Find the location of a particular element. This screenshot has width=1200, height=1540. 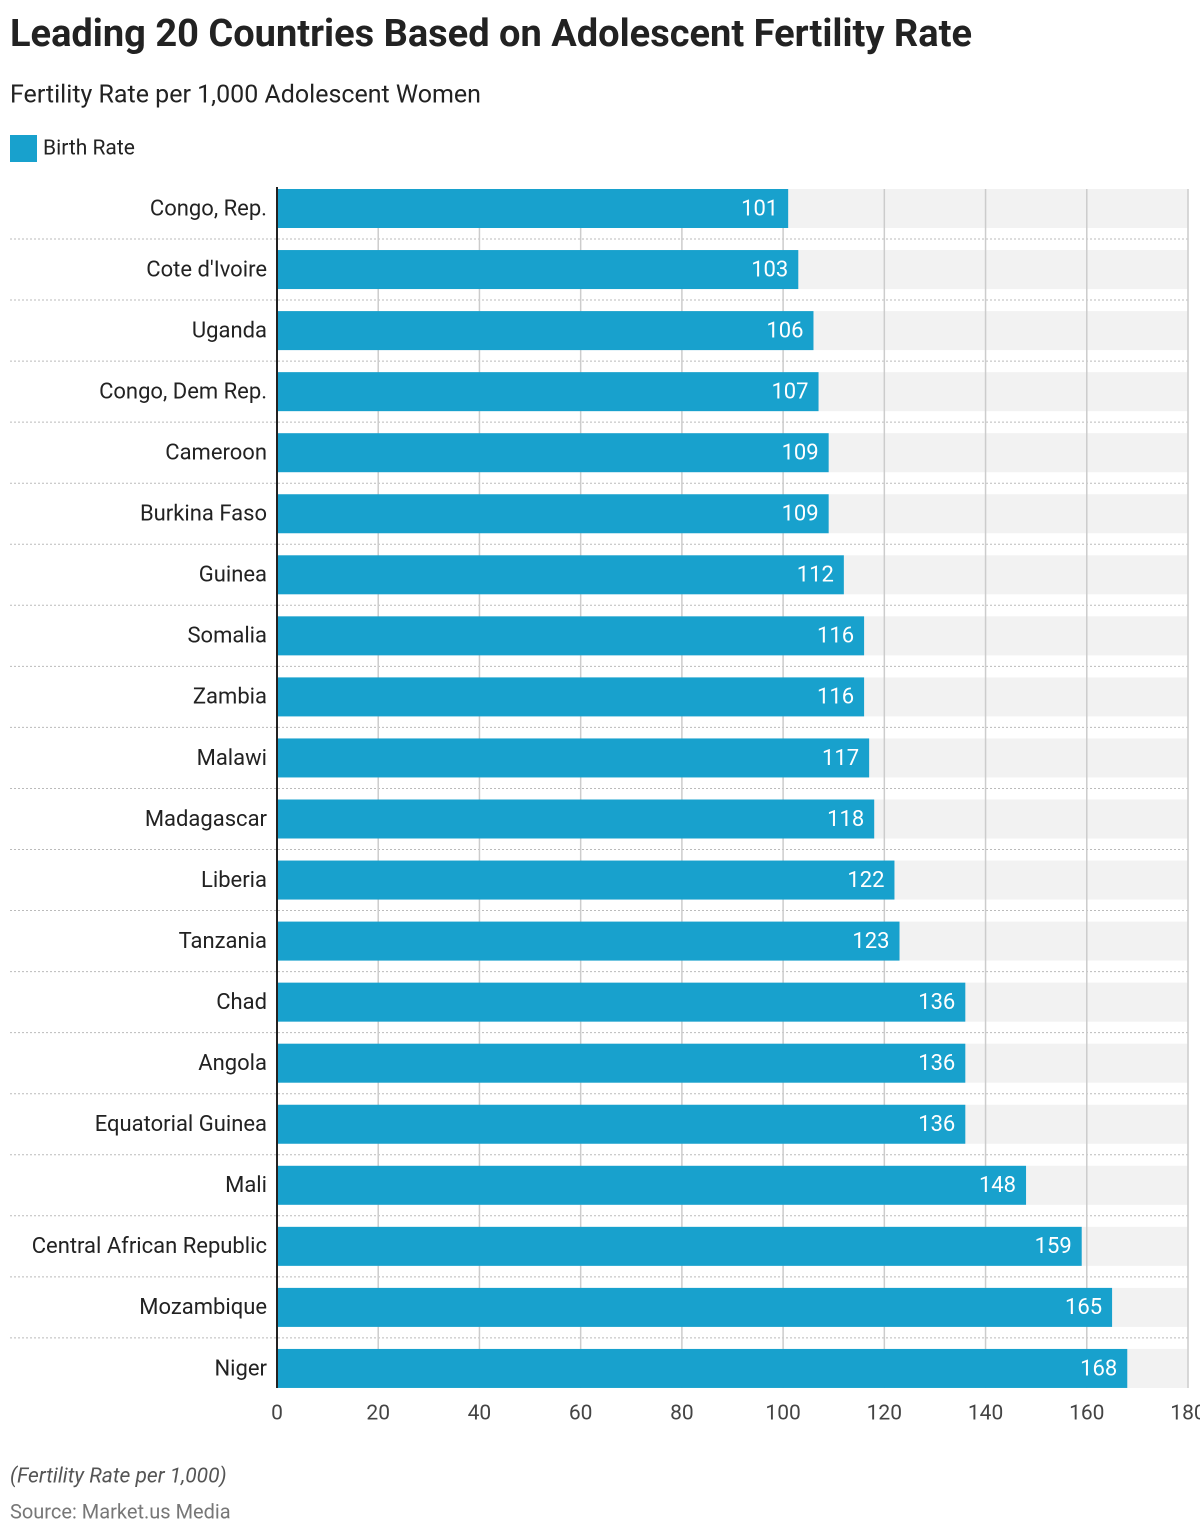

y-tick-label: Guinea is located at coordinates (233, 575).